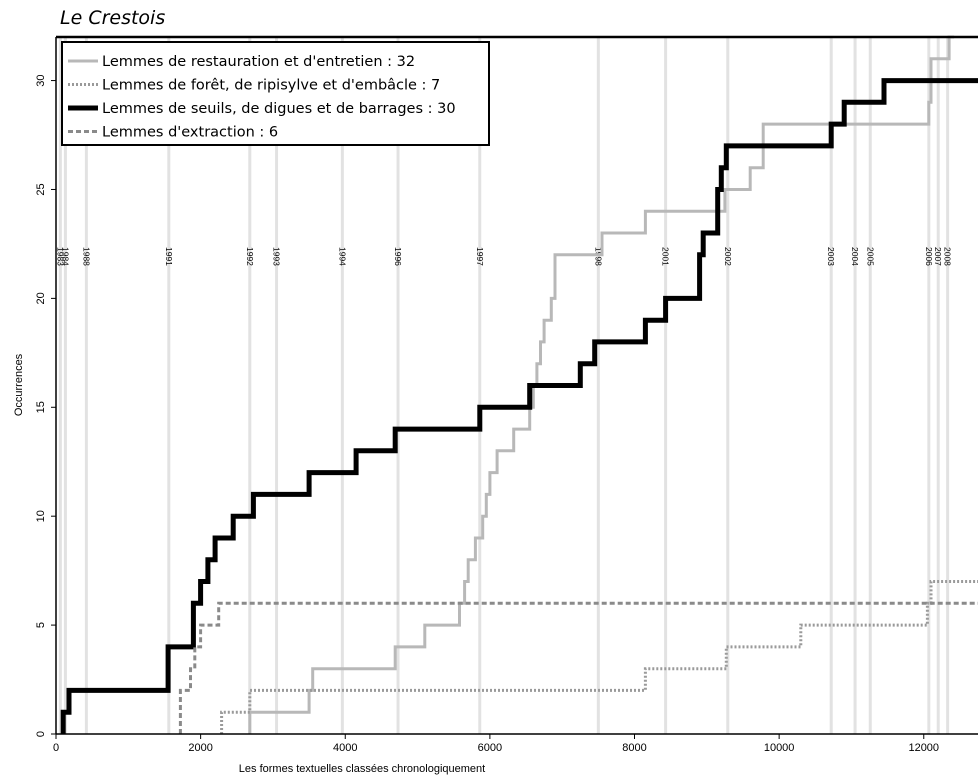  What do you see at coordinates (190, 133) in the screenshot?
I see `legend-entry-label: Lemmes d'extraction : 6` at bounding box center [190, 133].